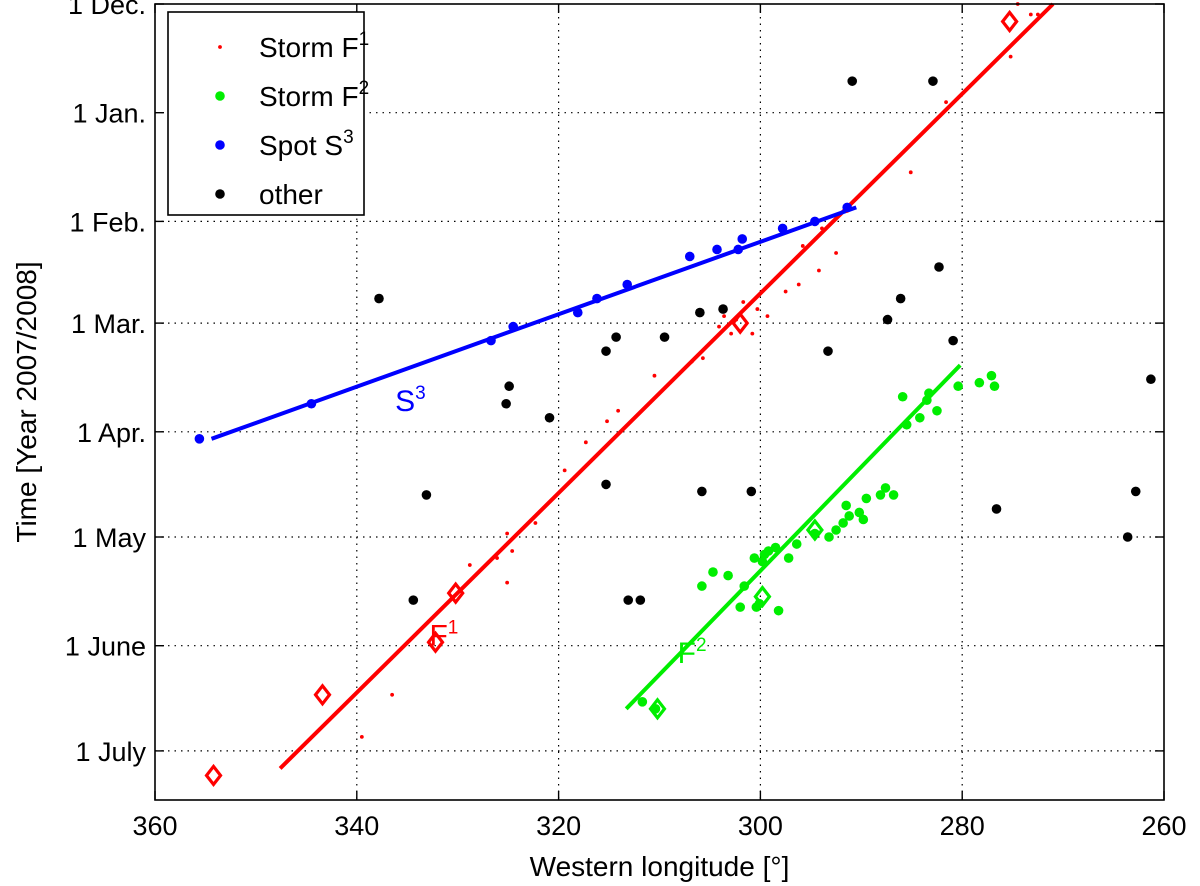 The height and width of the screenshot is (886, 1200). What do you see at coordinates (291, 194) in the screenshot?
I see `legend-label: other` at bounding box center [291, 194].